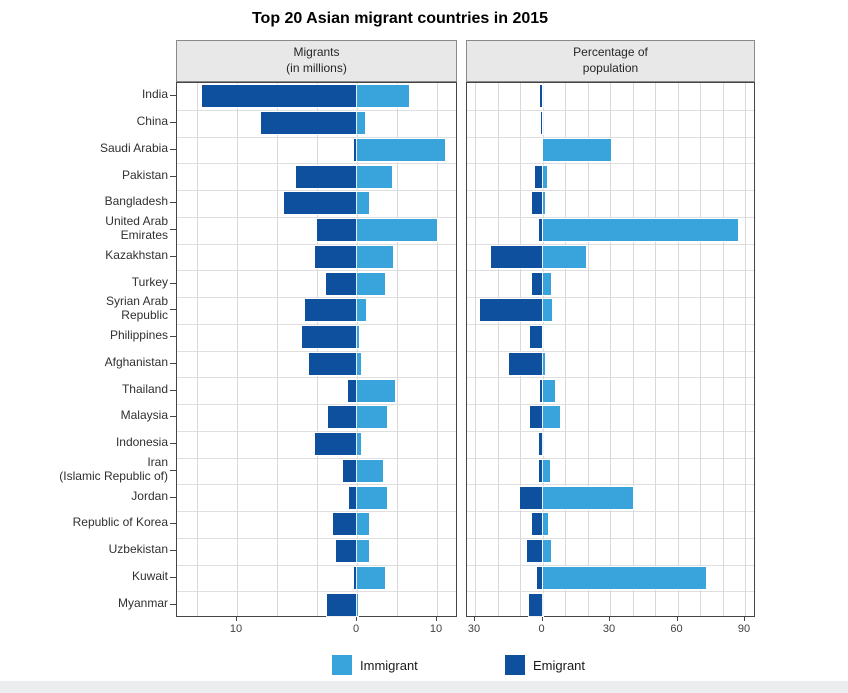 The height and width of the screenshot is (693, 848). What do you see at coordinates (400, 18) in the screenshot?
I see `chart-title: Top 20 Asian migrant countries in 2015` at bounding box center [400, 18].